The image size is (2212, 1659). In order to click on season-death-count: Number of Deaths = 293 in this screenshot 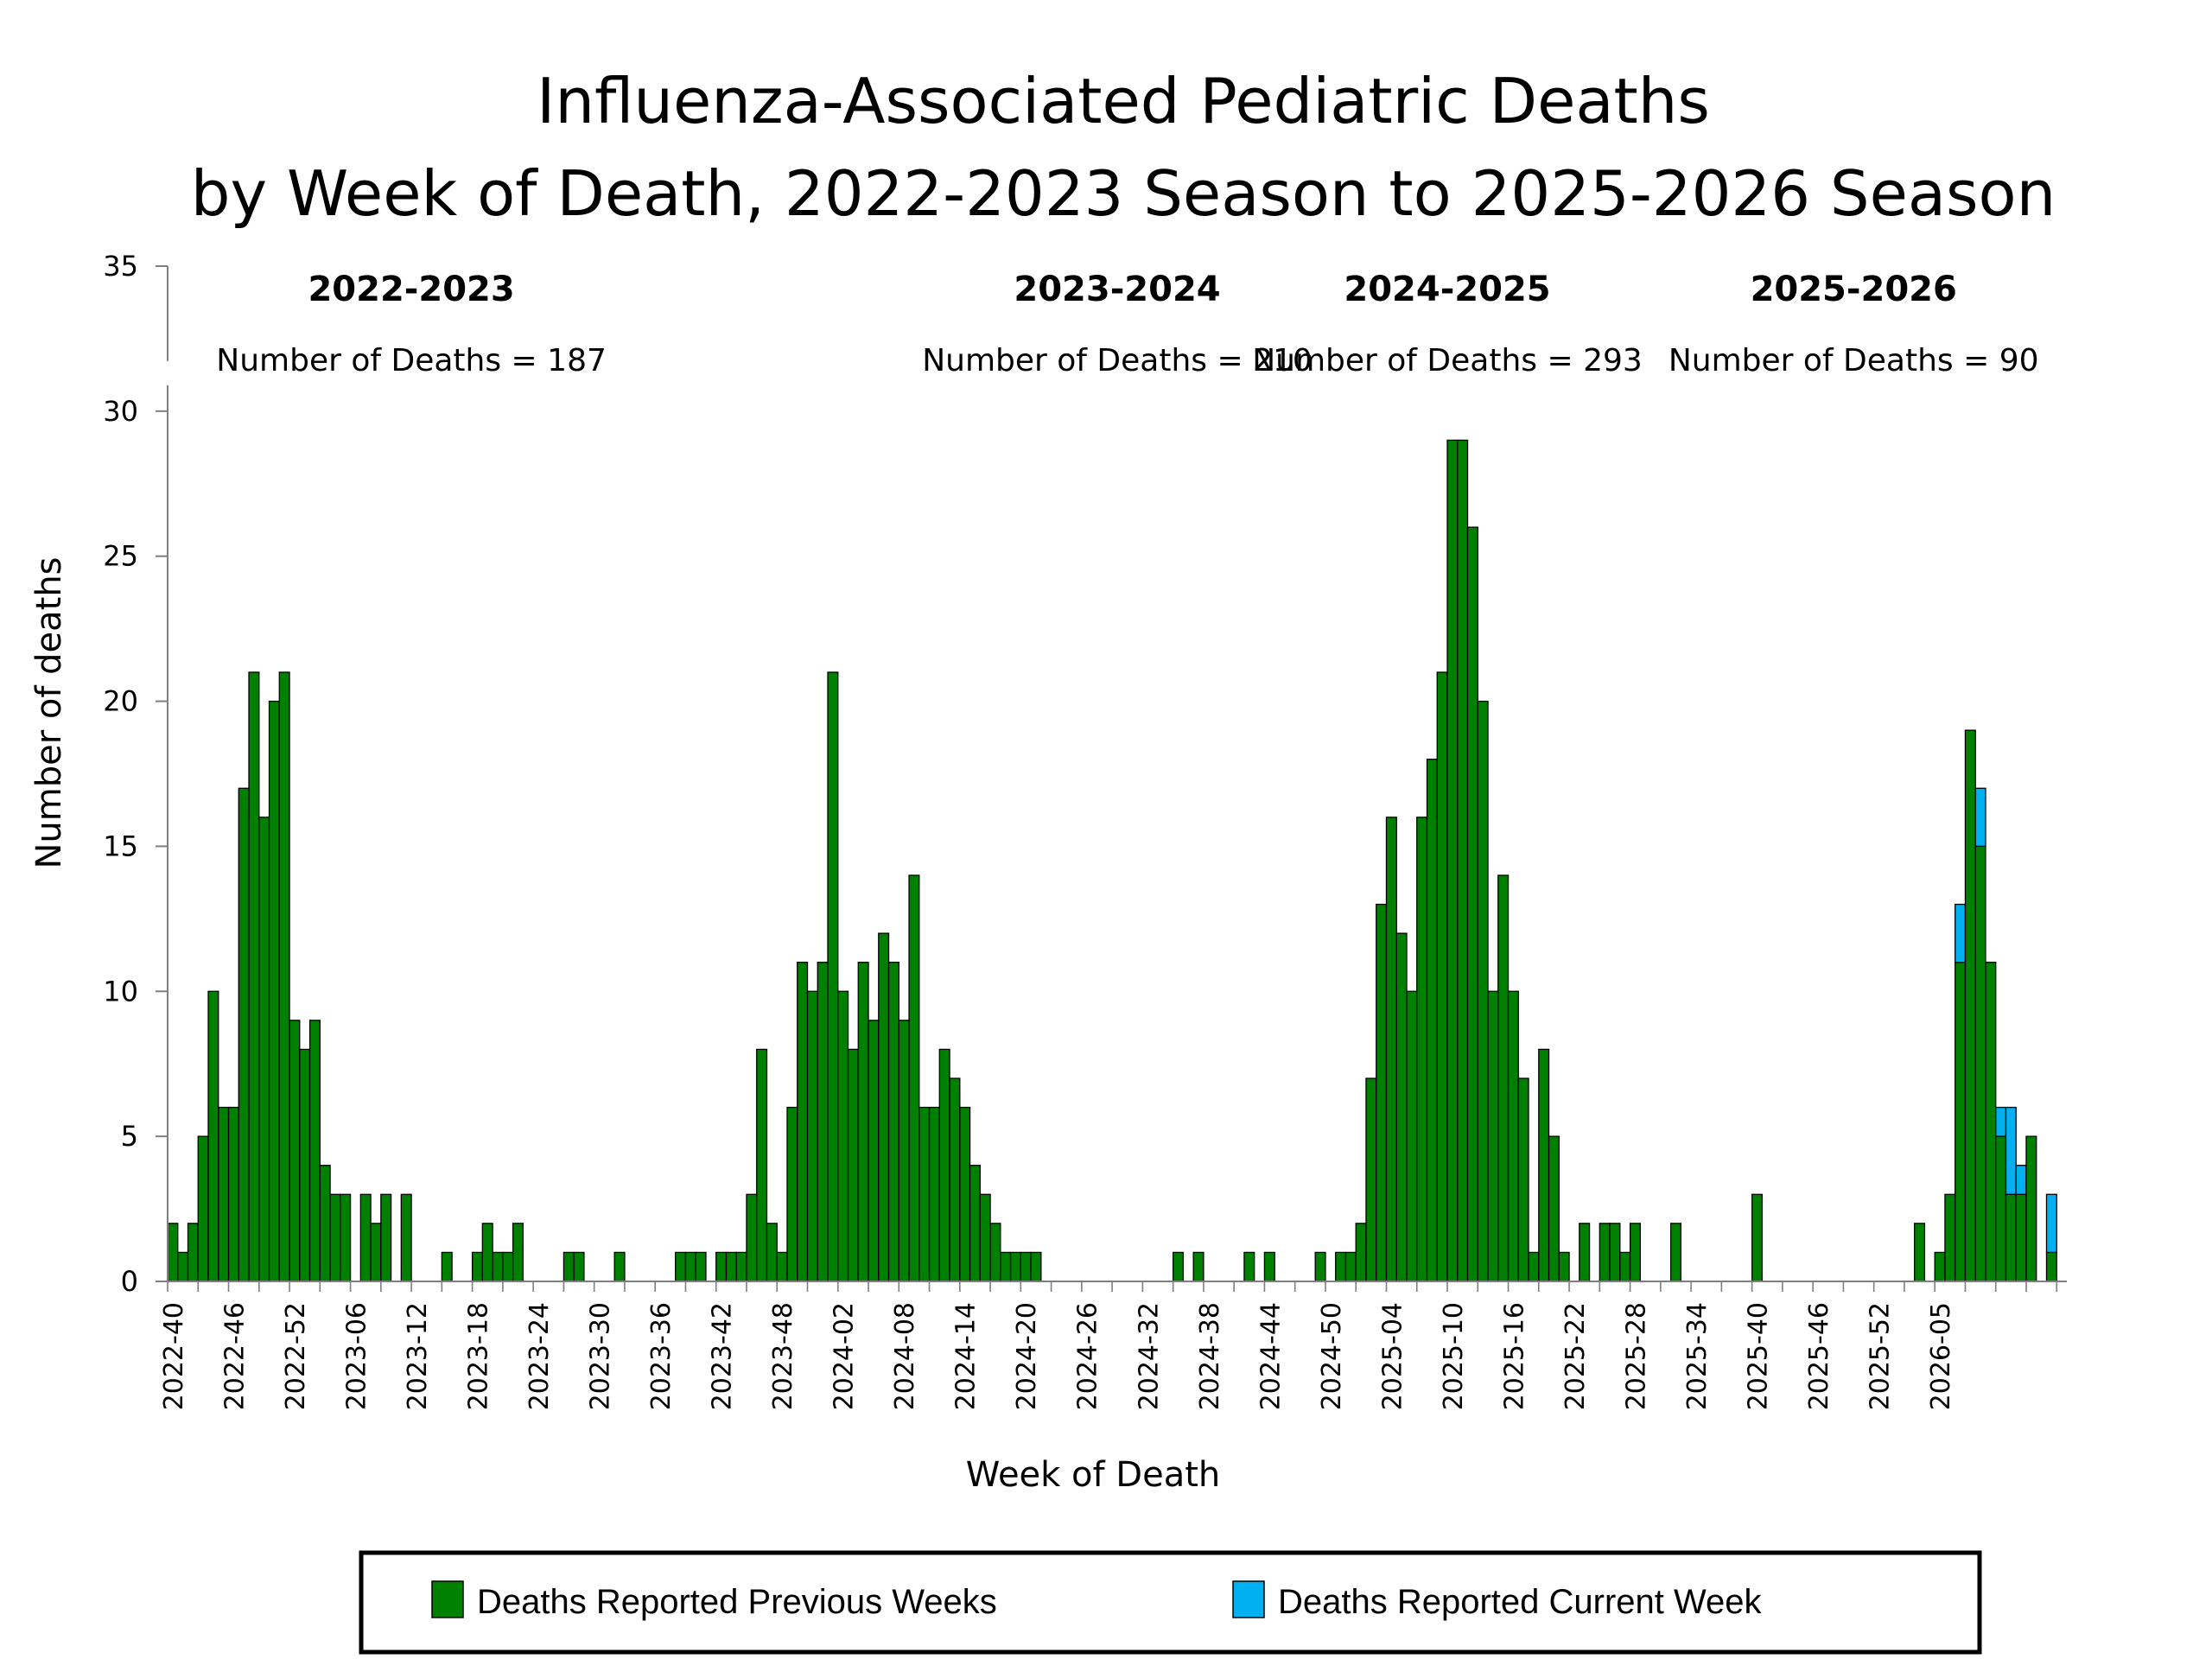, I will do `click(1447, 360)`.